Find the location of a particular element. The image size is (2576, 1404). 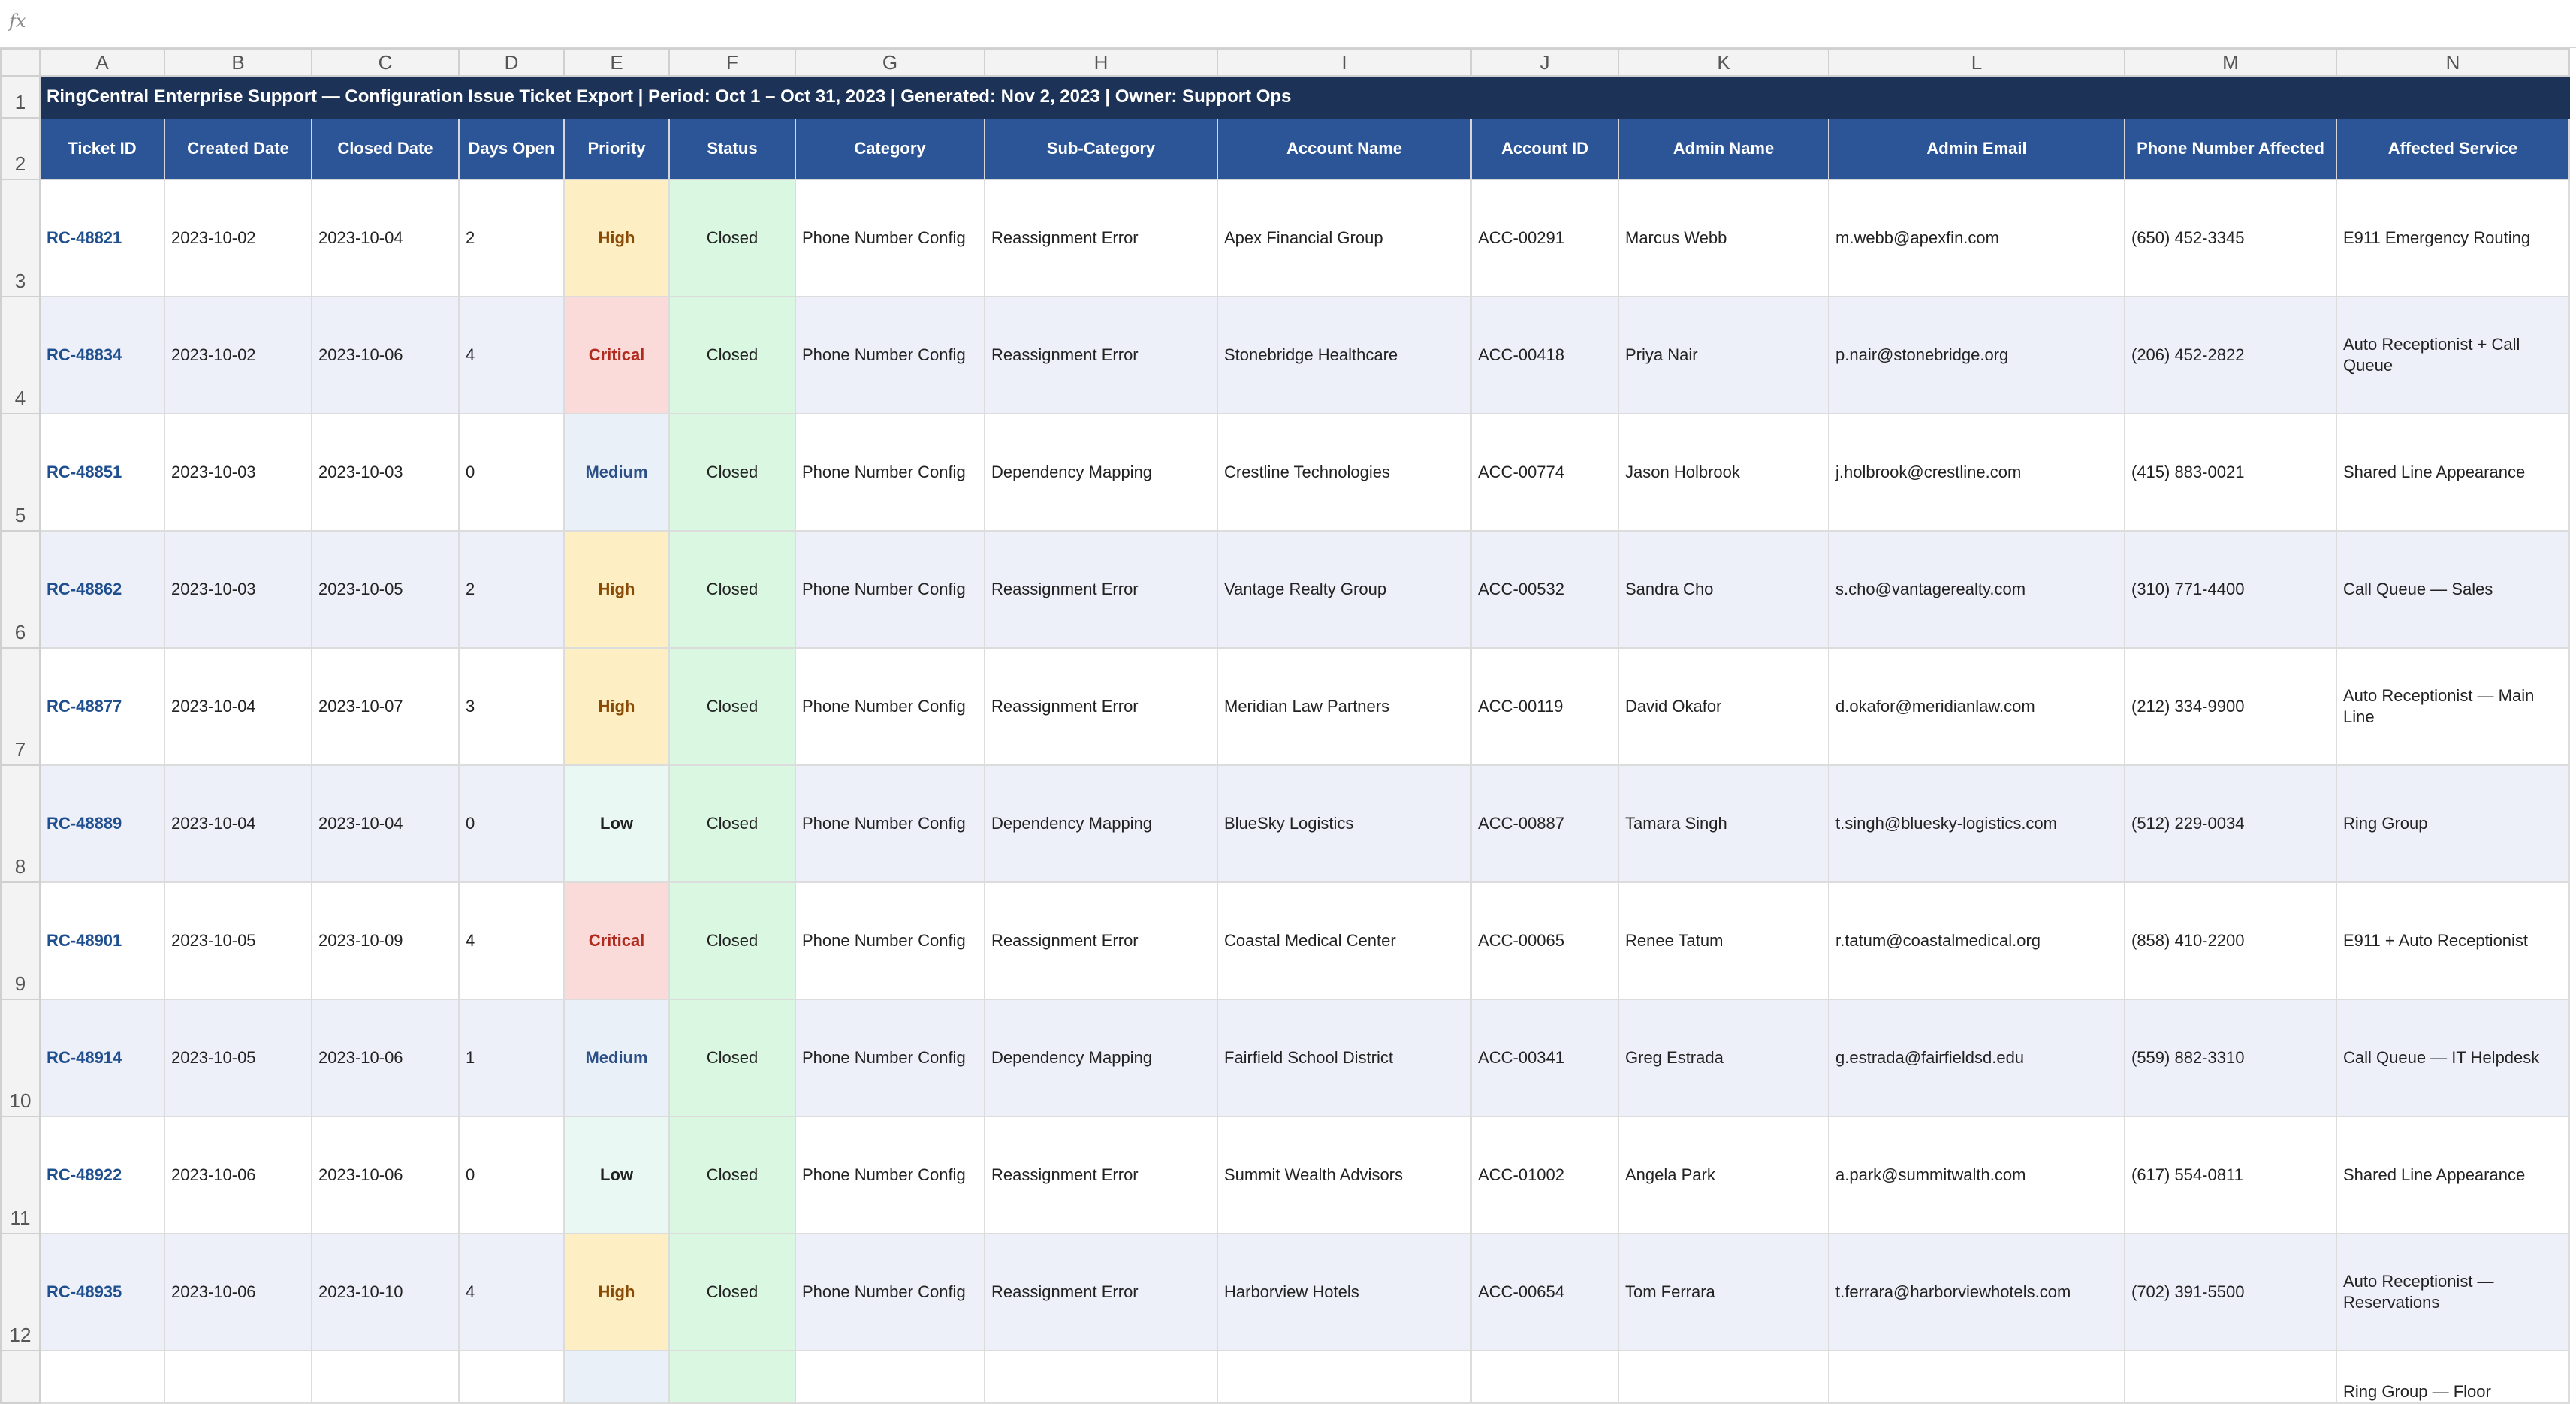

cell-days-open: 3 is located at coordinates (511, 706).